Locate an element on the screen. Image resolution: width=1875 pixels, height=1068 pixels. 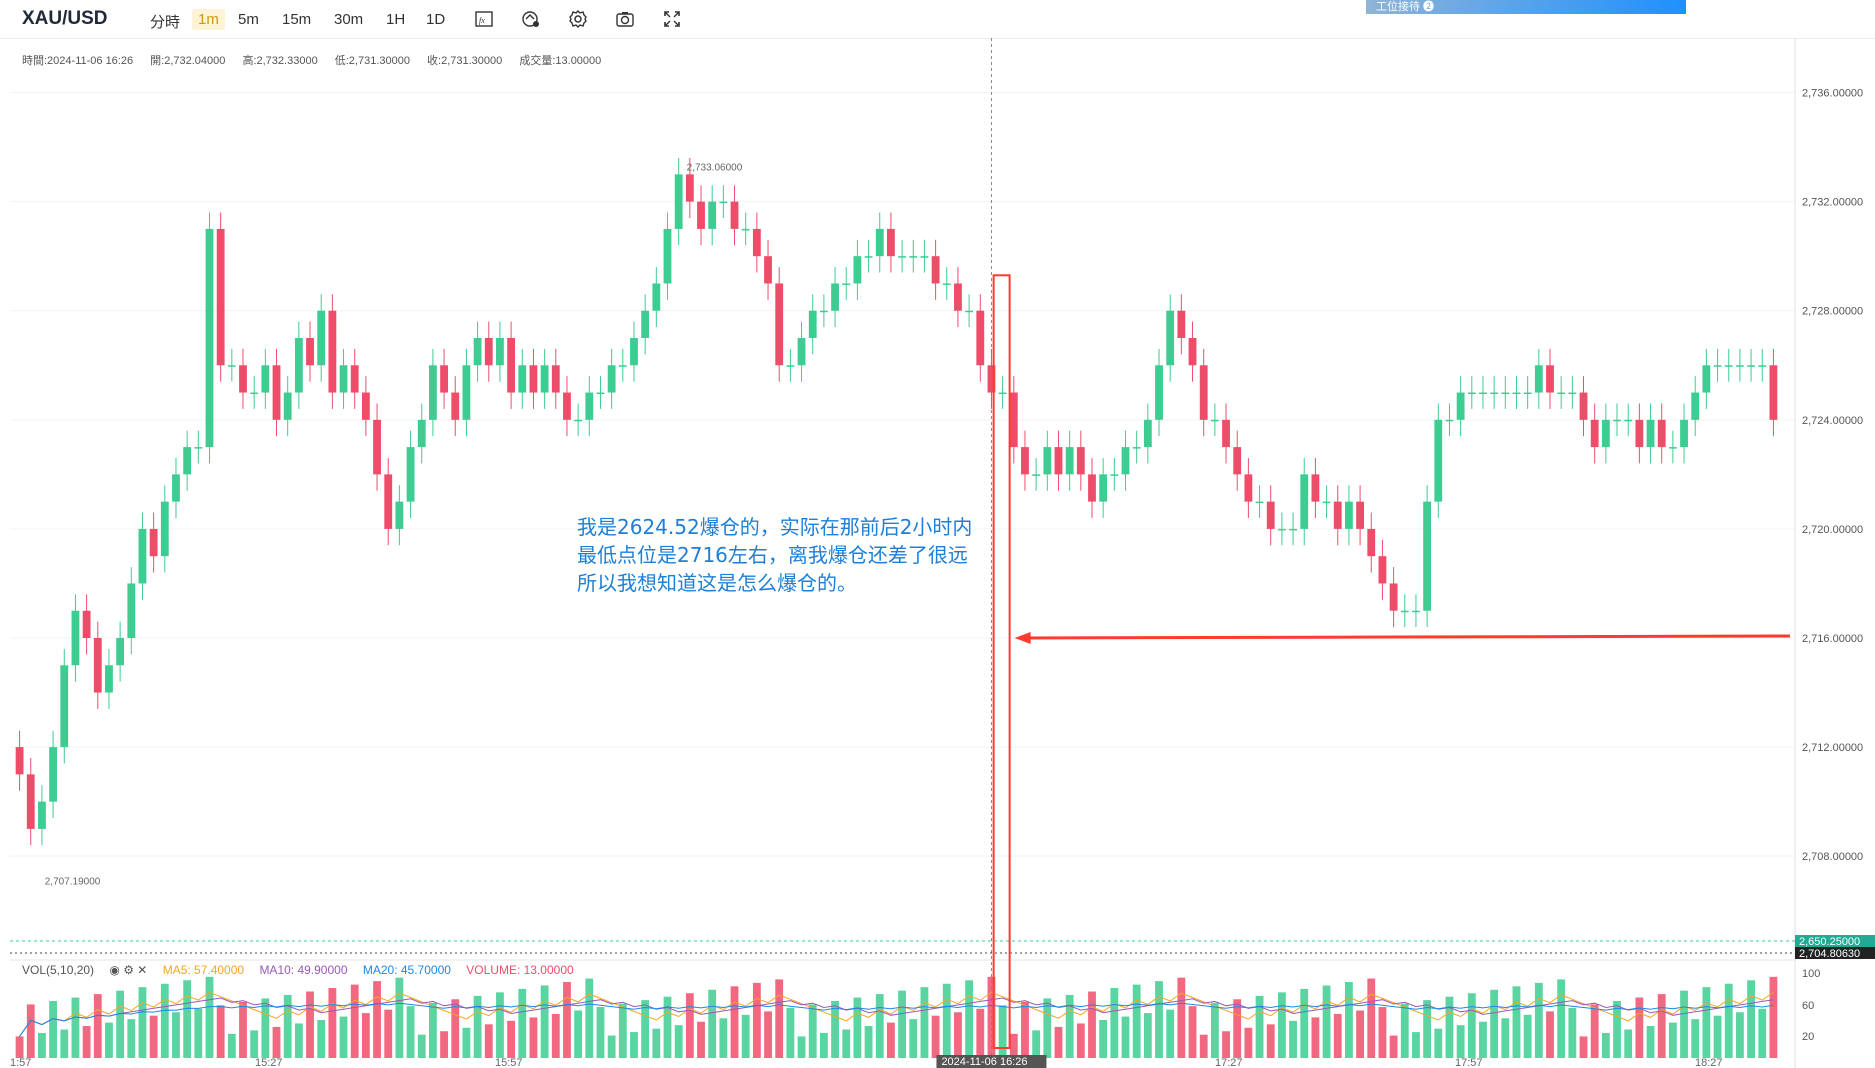
price-tick-label: 2,712.00000 is located at coordinates (1832, 748).